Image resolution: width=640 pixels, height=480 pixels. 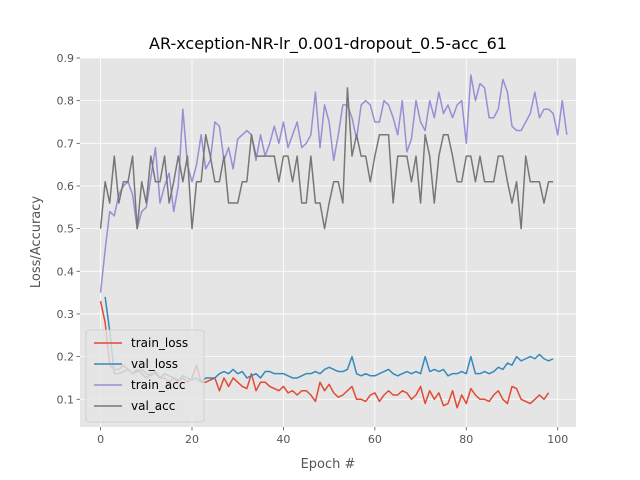 I want to click on y-tick-label: 0.8, so click(x=66, y=101).